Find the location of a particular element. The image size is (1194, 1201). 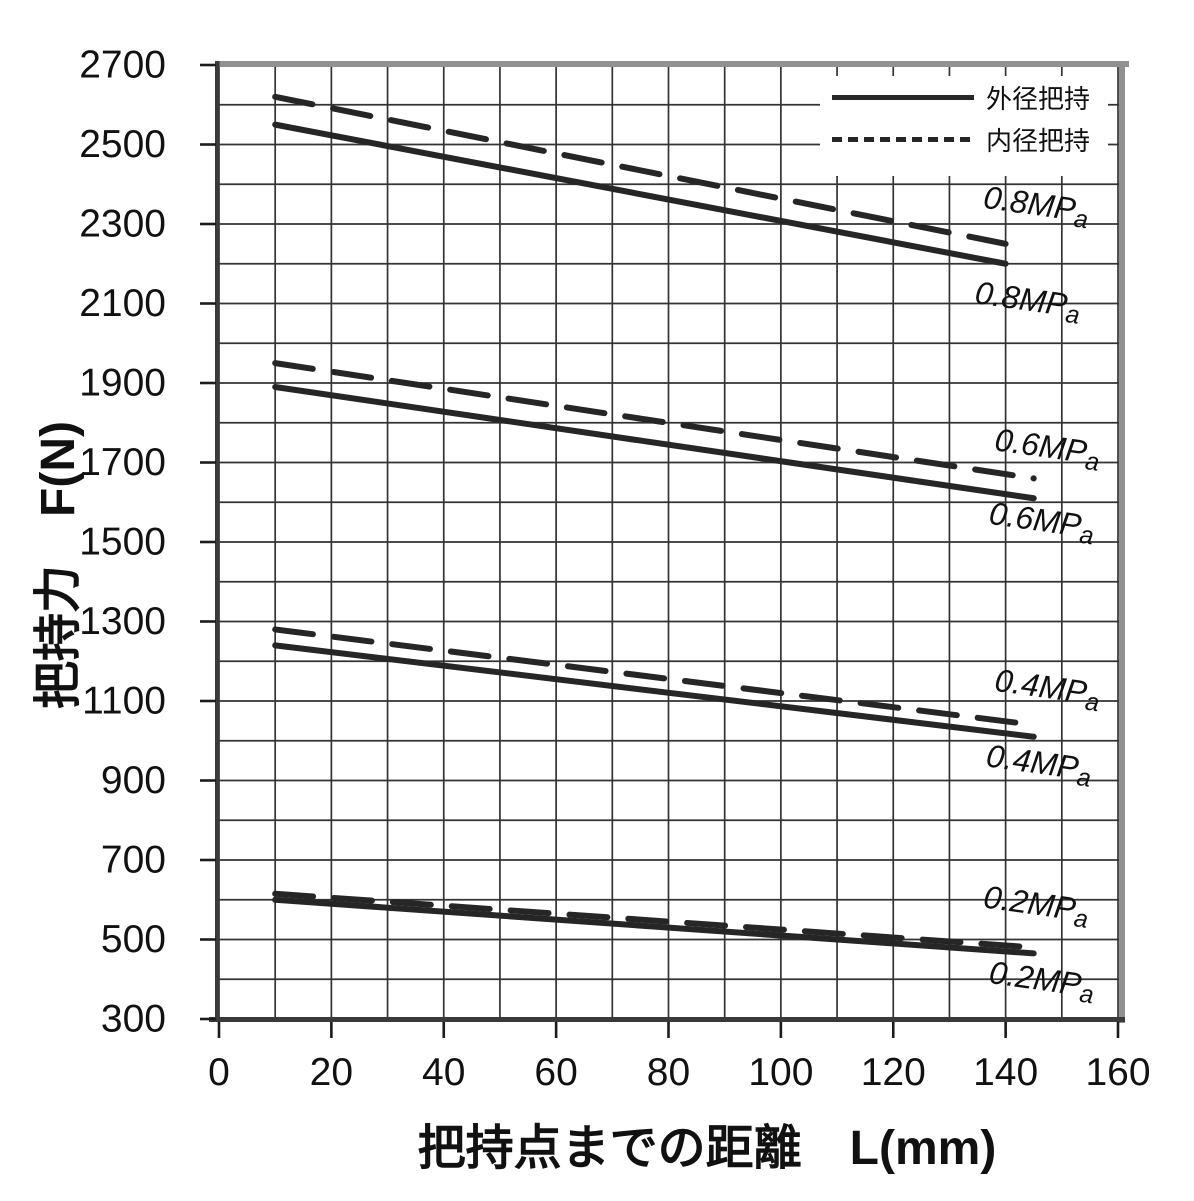

series-line-solid-0.4mpa is located at coordinates (654, 691).